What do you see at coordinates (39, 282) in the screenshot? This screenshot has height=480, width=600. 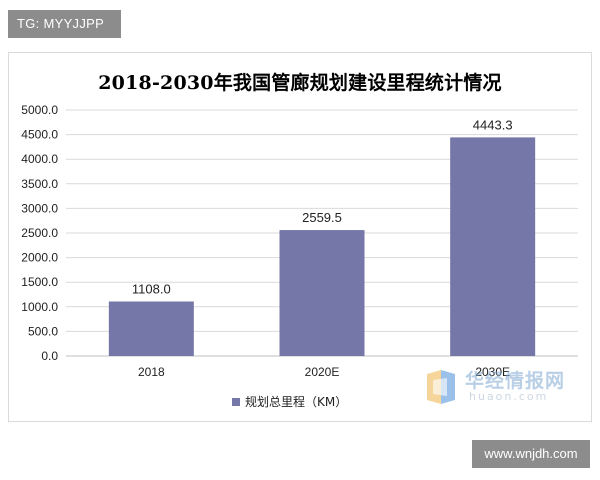 I see `y-tick-label: 1500.0` at bounding box center [39, 282].